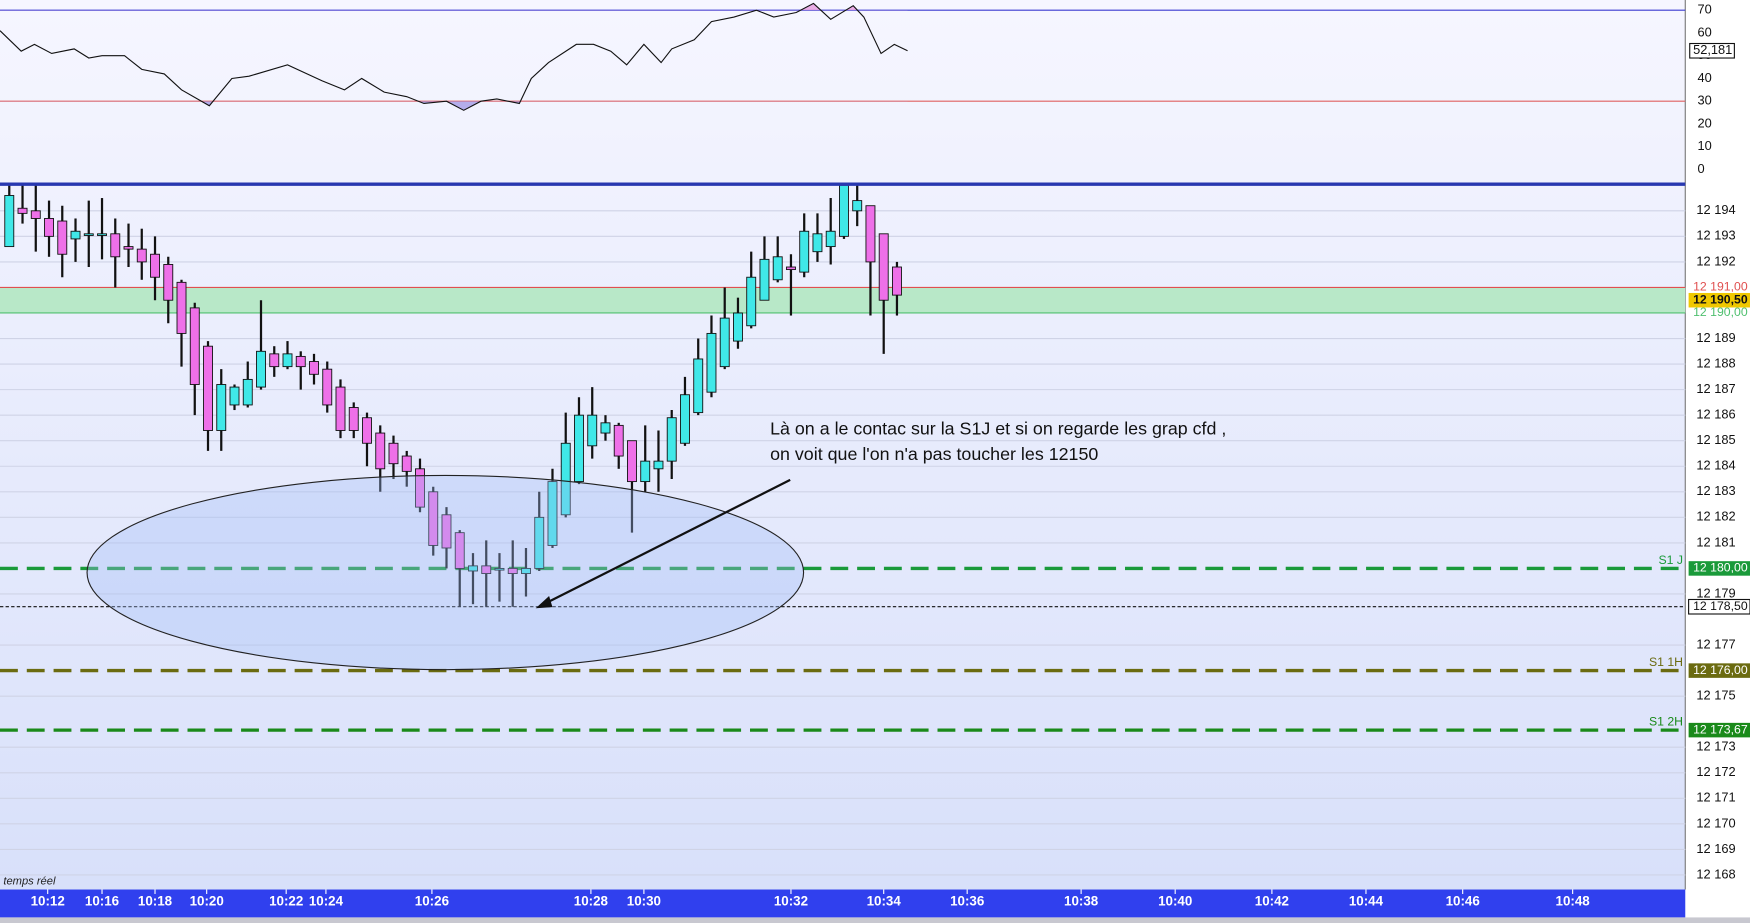 Image resolution: width=1750 pixels, height=923 pixels. Describe the element at coordinates (1715, 362) in the screenshot. I see `y-tick-label: 12 188` at that location.